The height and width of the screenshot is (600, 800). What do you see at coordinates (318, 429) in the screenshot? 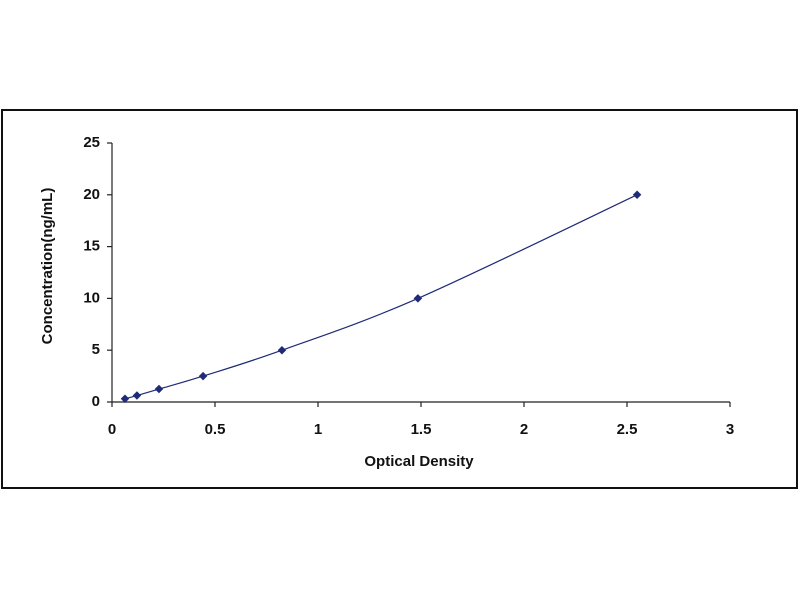
I see `x-tick-label: 1` at bounding box center [318, 429].